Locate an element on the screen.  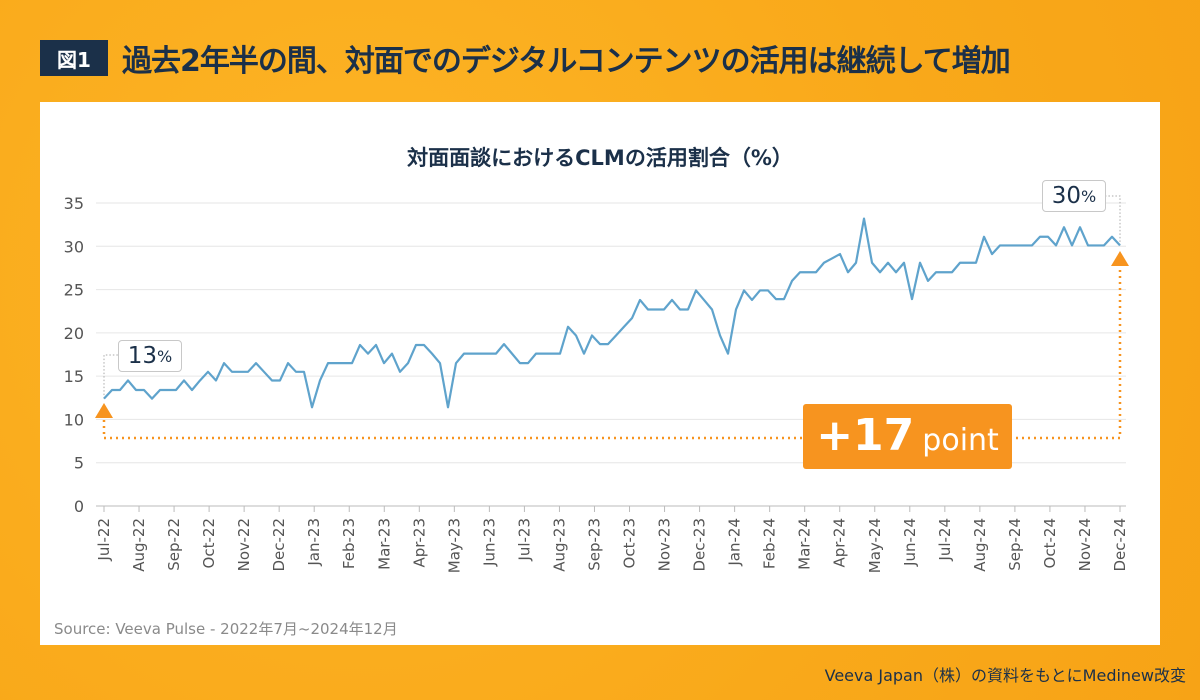
x-tick-label: Aug-22 is located at coordinates (139, 545).